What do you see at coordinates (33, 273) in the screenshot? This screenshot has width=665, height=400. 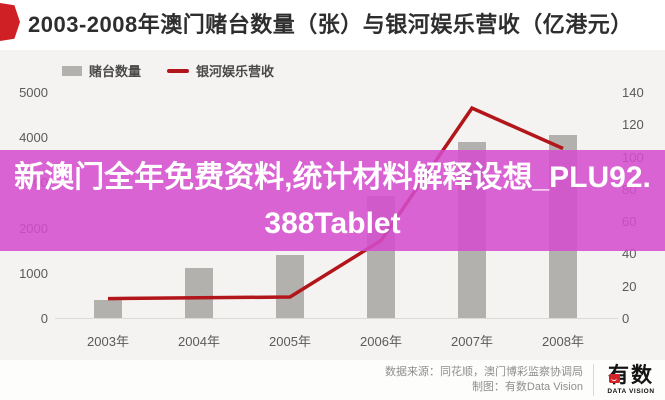 I see `left-axis-tick: 1000` at bounding box center [33, 273].